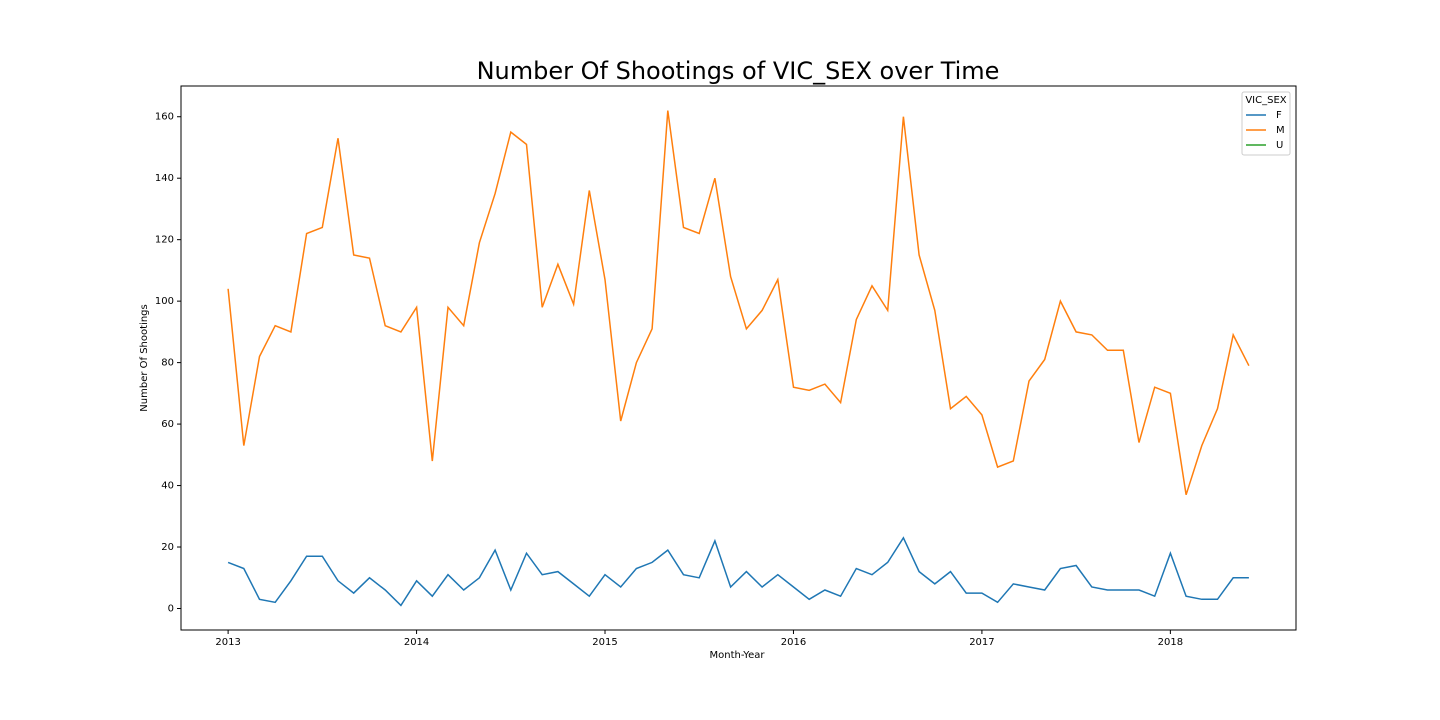 This screenshot has height=720, width=1440. Describe the element at coordinates (164, 178) in the screenshot. I see `y-tick-label: 140` at that location.